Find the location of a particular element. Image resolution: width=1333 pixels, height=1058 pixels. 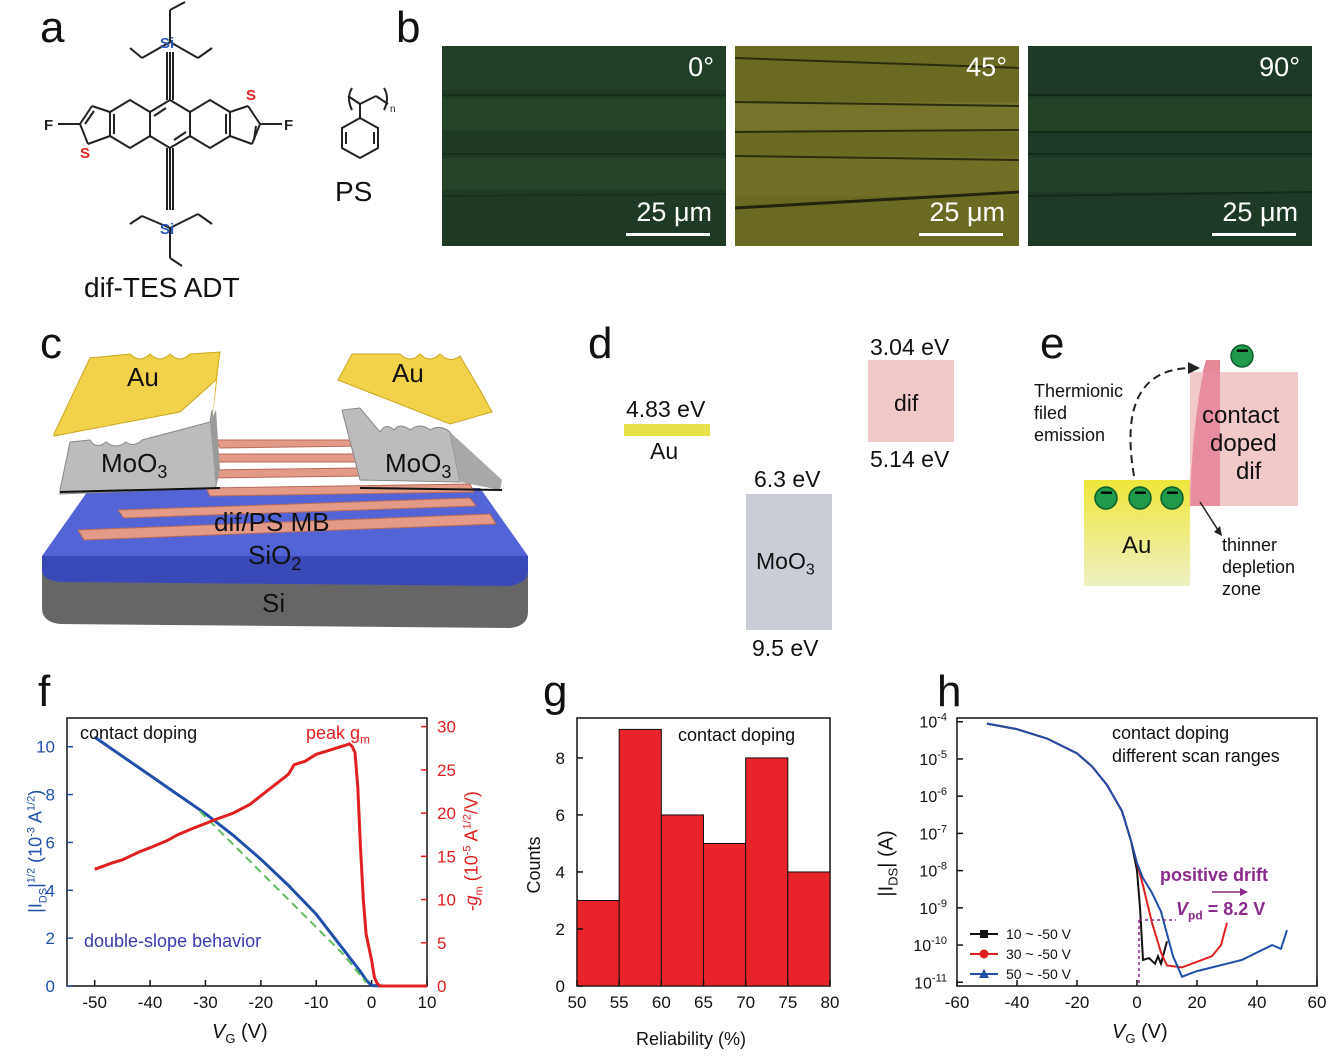

s-atom-right: S is located at coordinates (251, 95).